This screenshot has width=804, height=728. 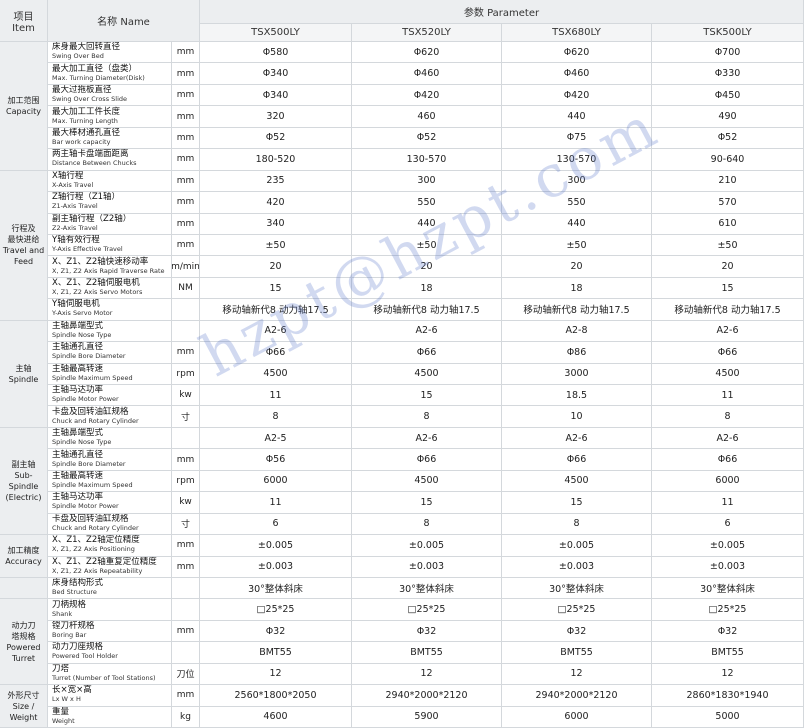 I want to click on spec-name: 主轴马达功率 Spindle Motor Power, so click(x=110, y=503).